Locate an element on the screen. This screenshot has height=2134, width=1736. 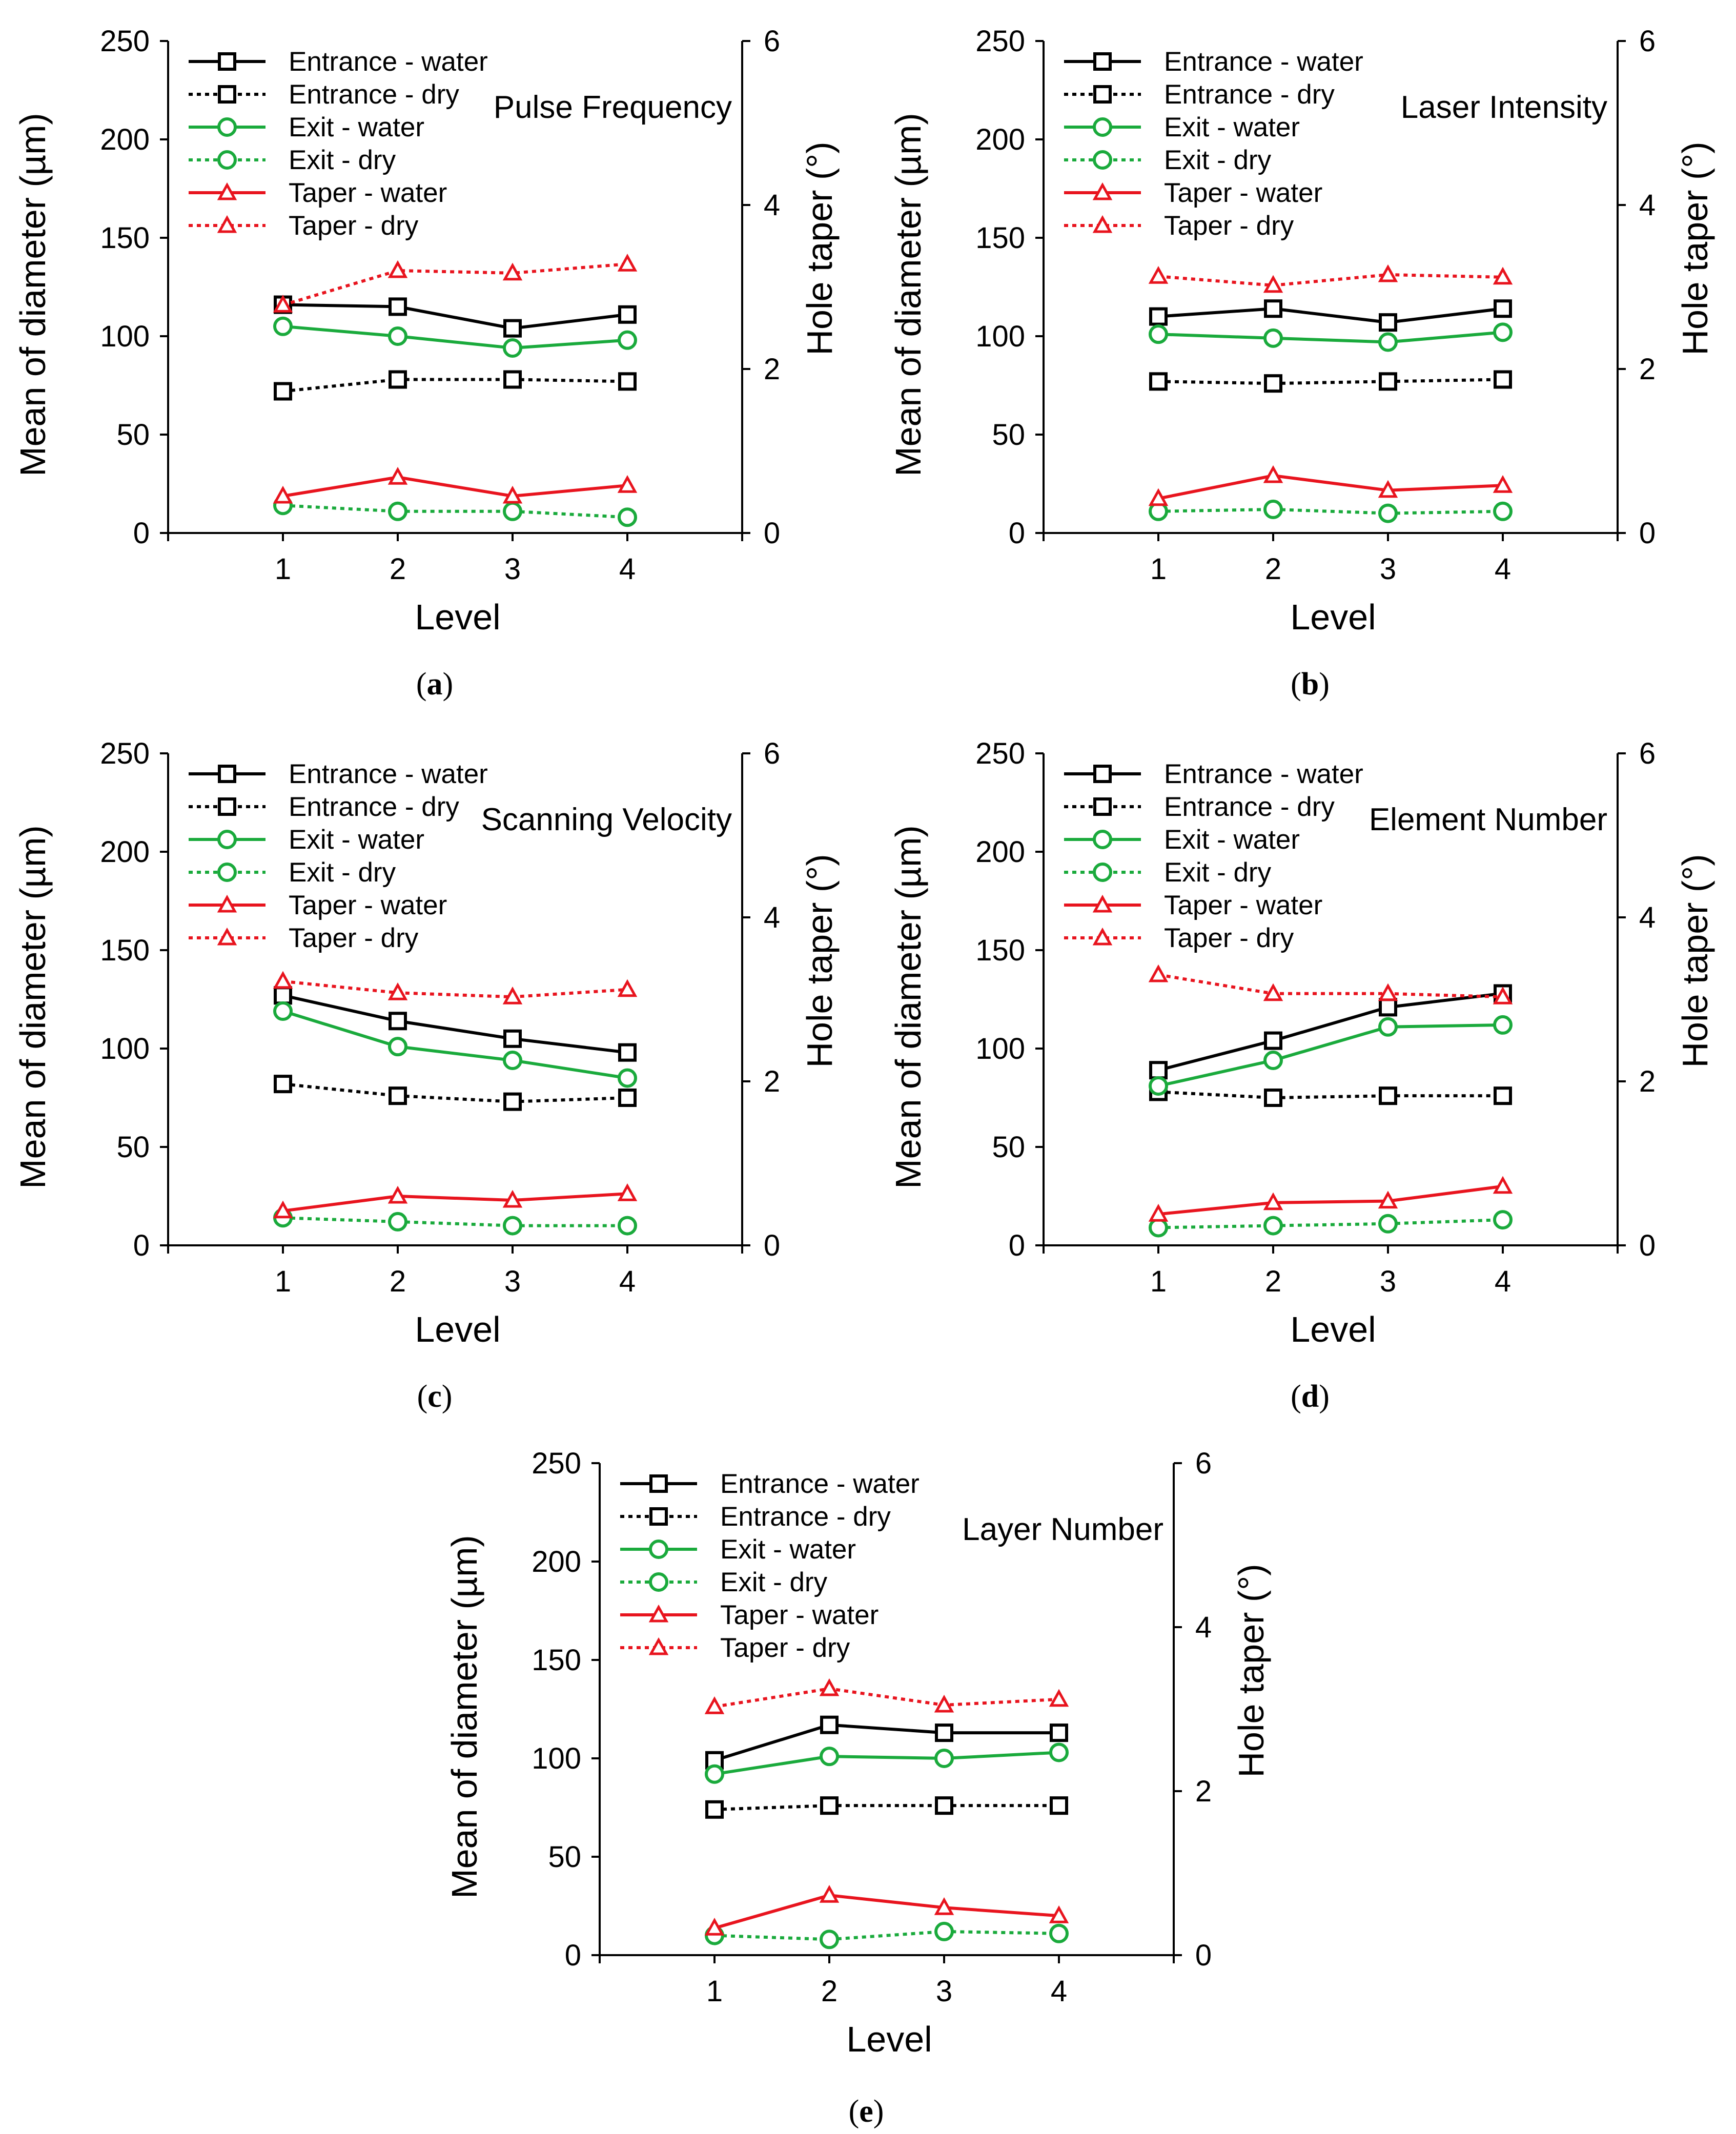
series-exit-water is located at coordinates (887, 1763).